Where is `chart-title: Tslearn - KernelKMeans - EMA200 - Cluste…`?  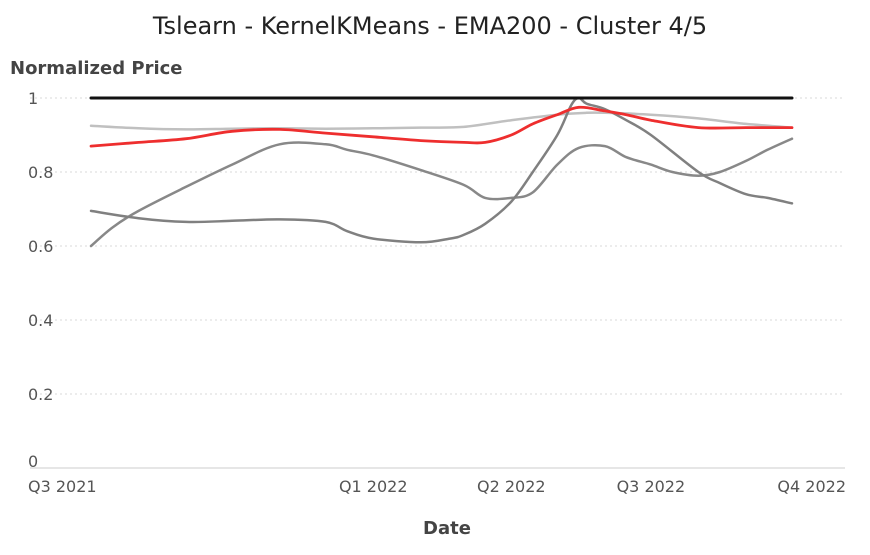
chart-title: Tslearn - KernelKMeans - EMA200 - Cluste… is located at coordinates (429, 26).